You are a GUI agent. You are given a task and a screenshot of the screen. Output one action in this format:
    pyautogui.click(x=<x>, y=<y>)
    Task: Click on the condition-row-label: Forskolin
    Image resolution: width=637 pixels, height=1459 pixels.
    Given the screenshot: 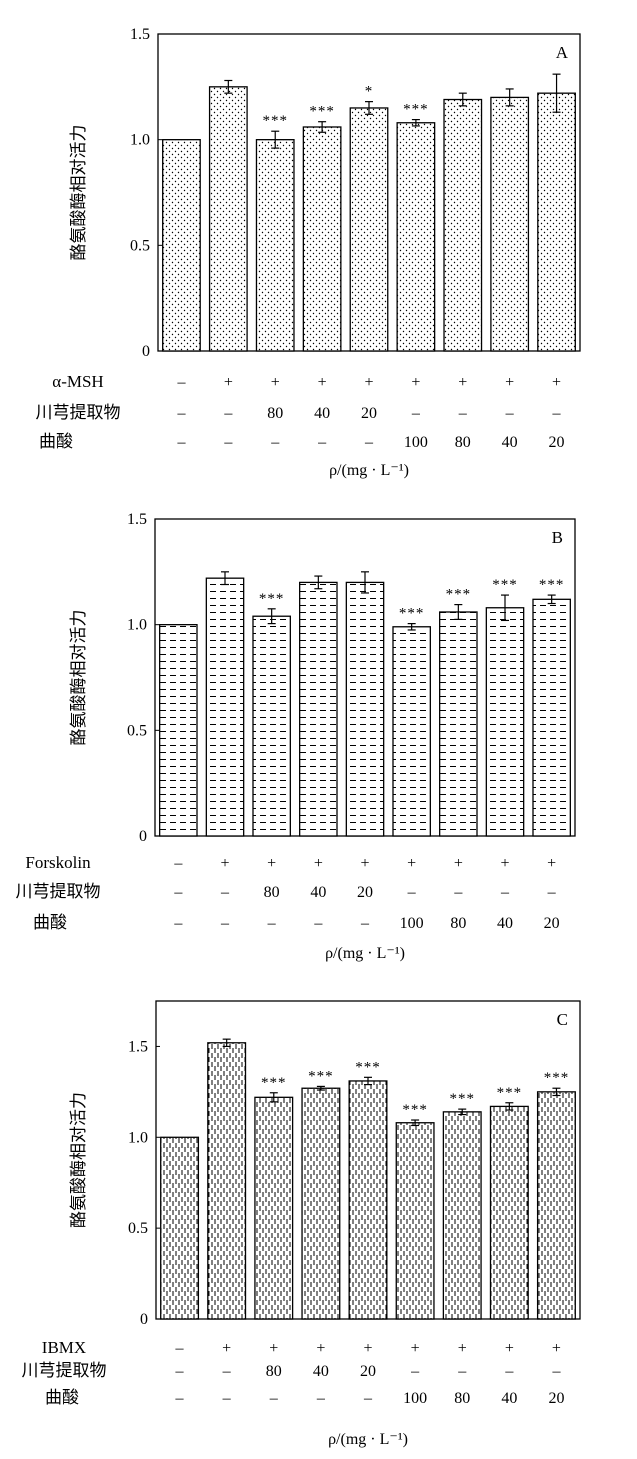 What is the action you would take?
    pyautogui.click(x=58, y=862)
    